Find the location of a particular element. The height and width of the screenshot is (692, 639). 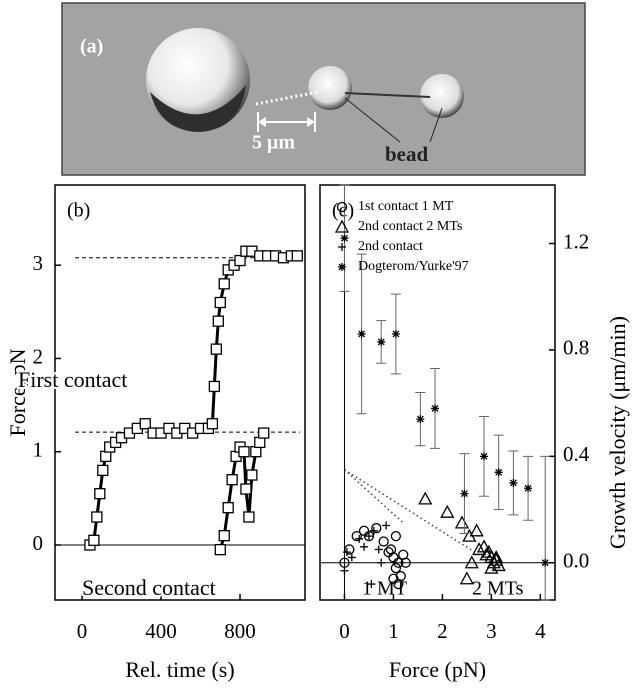

x-tick-label: 3 is located at coordinates (491, 631).